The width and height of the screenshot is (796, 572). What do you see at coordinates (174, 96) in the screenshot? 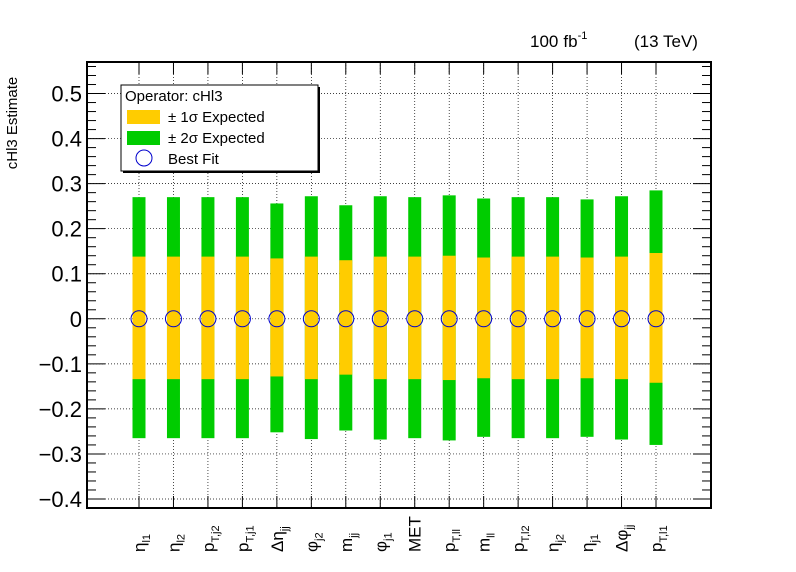
I see `legend-title: Operator: cHl3` at bounding box center [174, 96].